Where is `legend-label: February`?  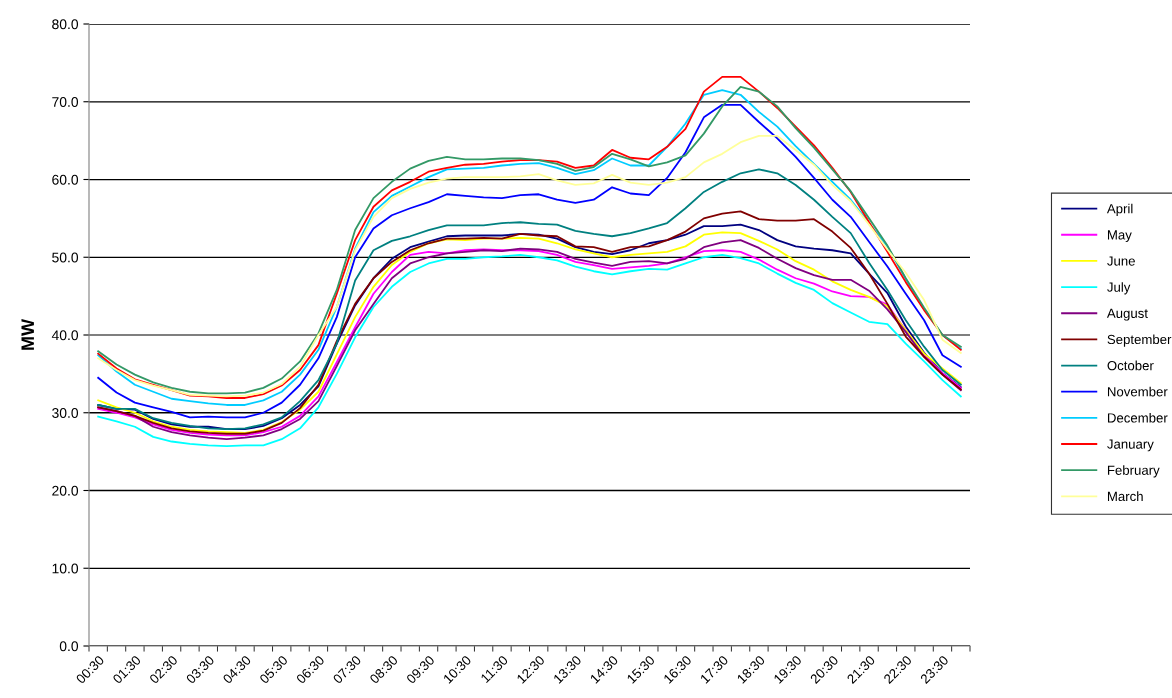 legend-label: February is located at coordinates (1133, 471).